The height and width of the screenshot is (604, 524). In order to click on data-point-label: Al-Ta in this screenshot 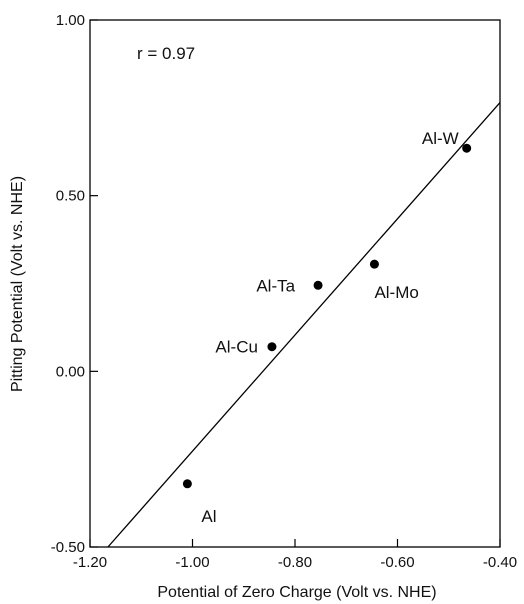, I will do `click(275, 285)`.